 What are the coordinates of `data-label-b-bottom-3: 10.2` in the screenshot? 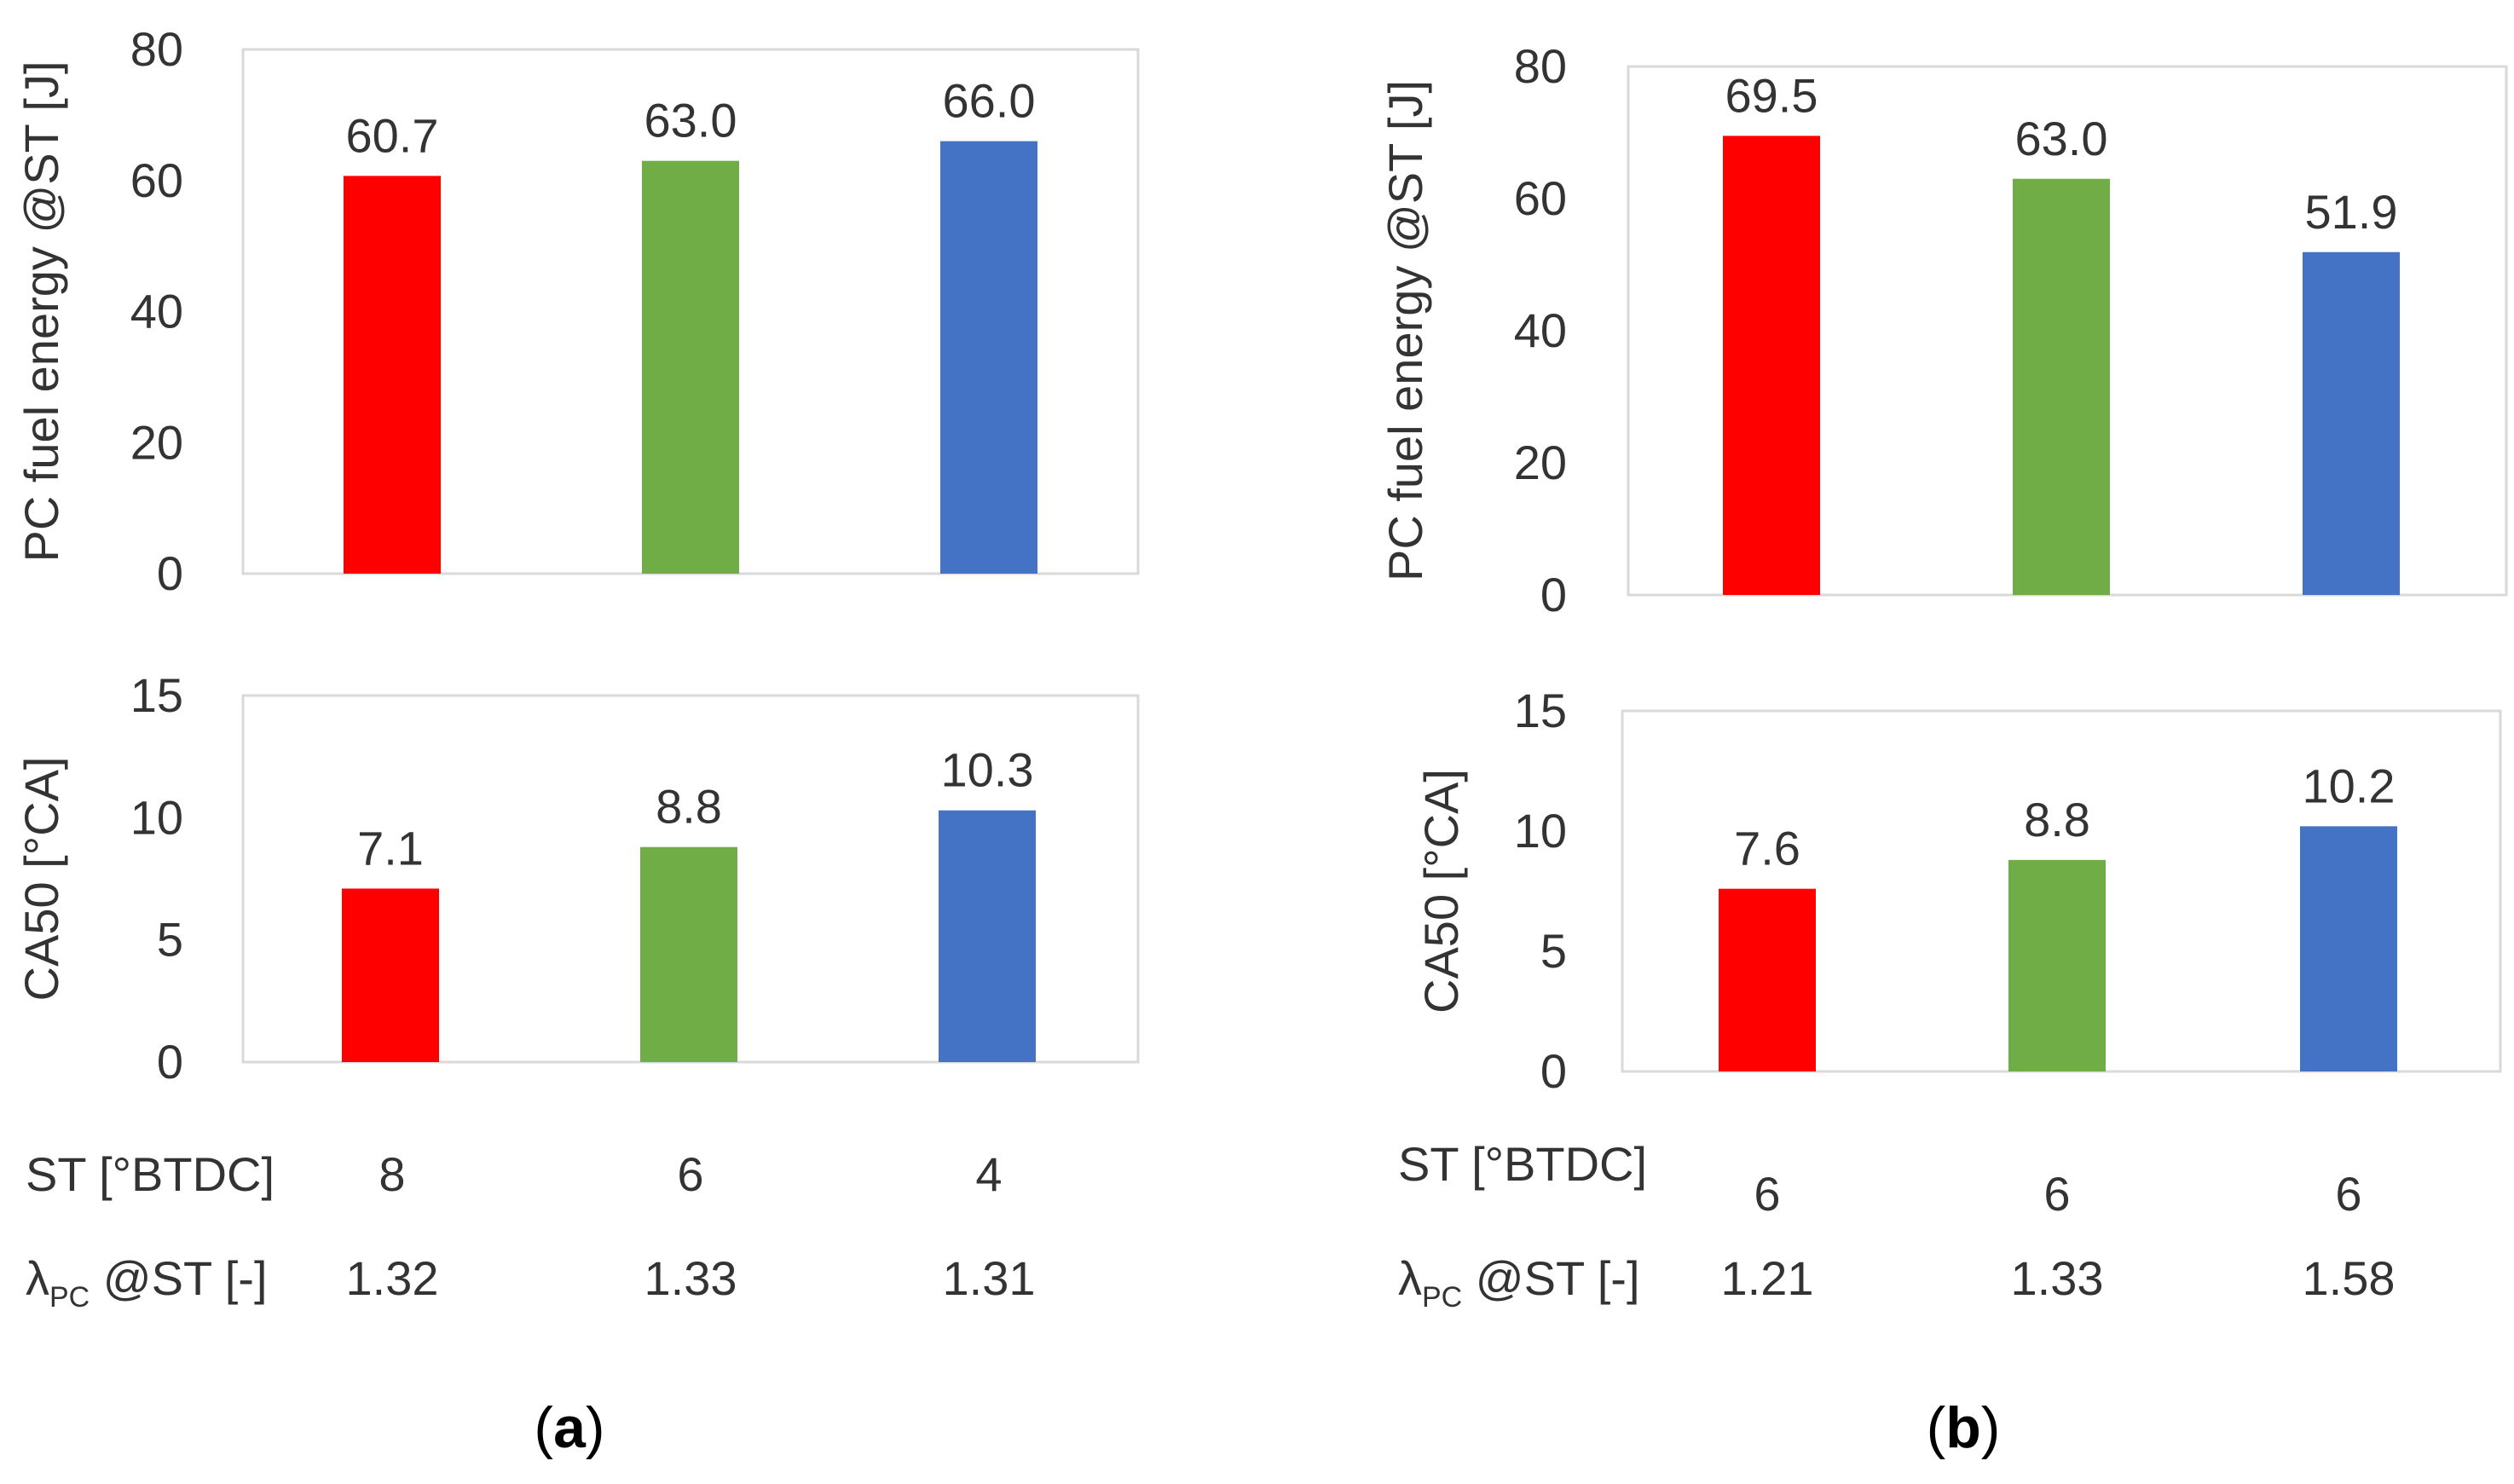 It's located at (2349, 785).